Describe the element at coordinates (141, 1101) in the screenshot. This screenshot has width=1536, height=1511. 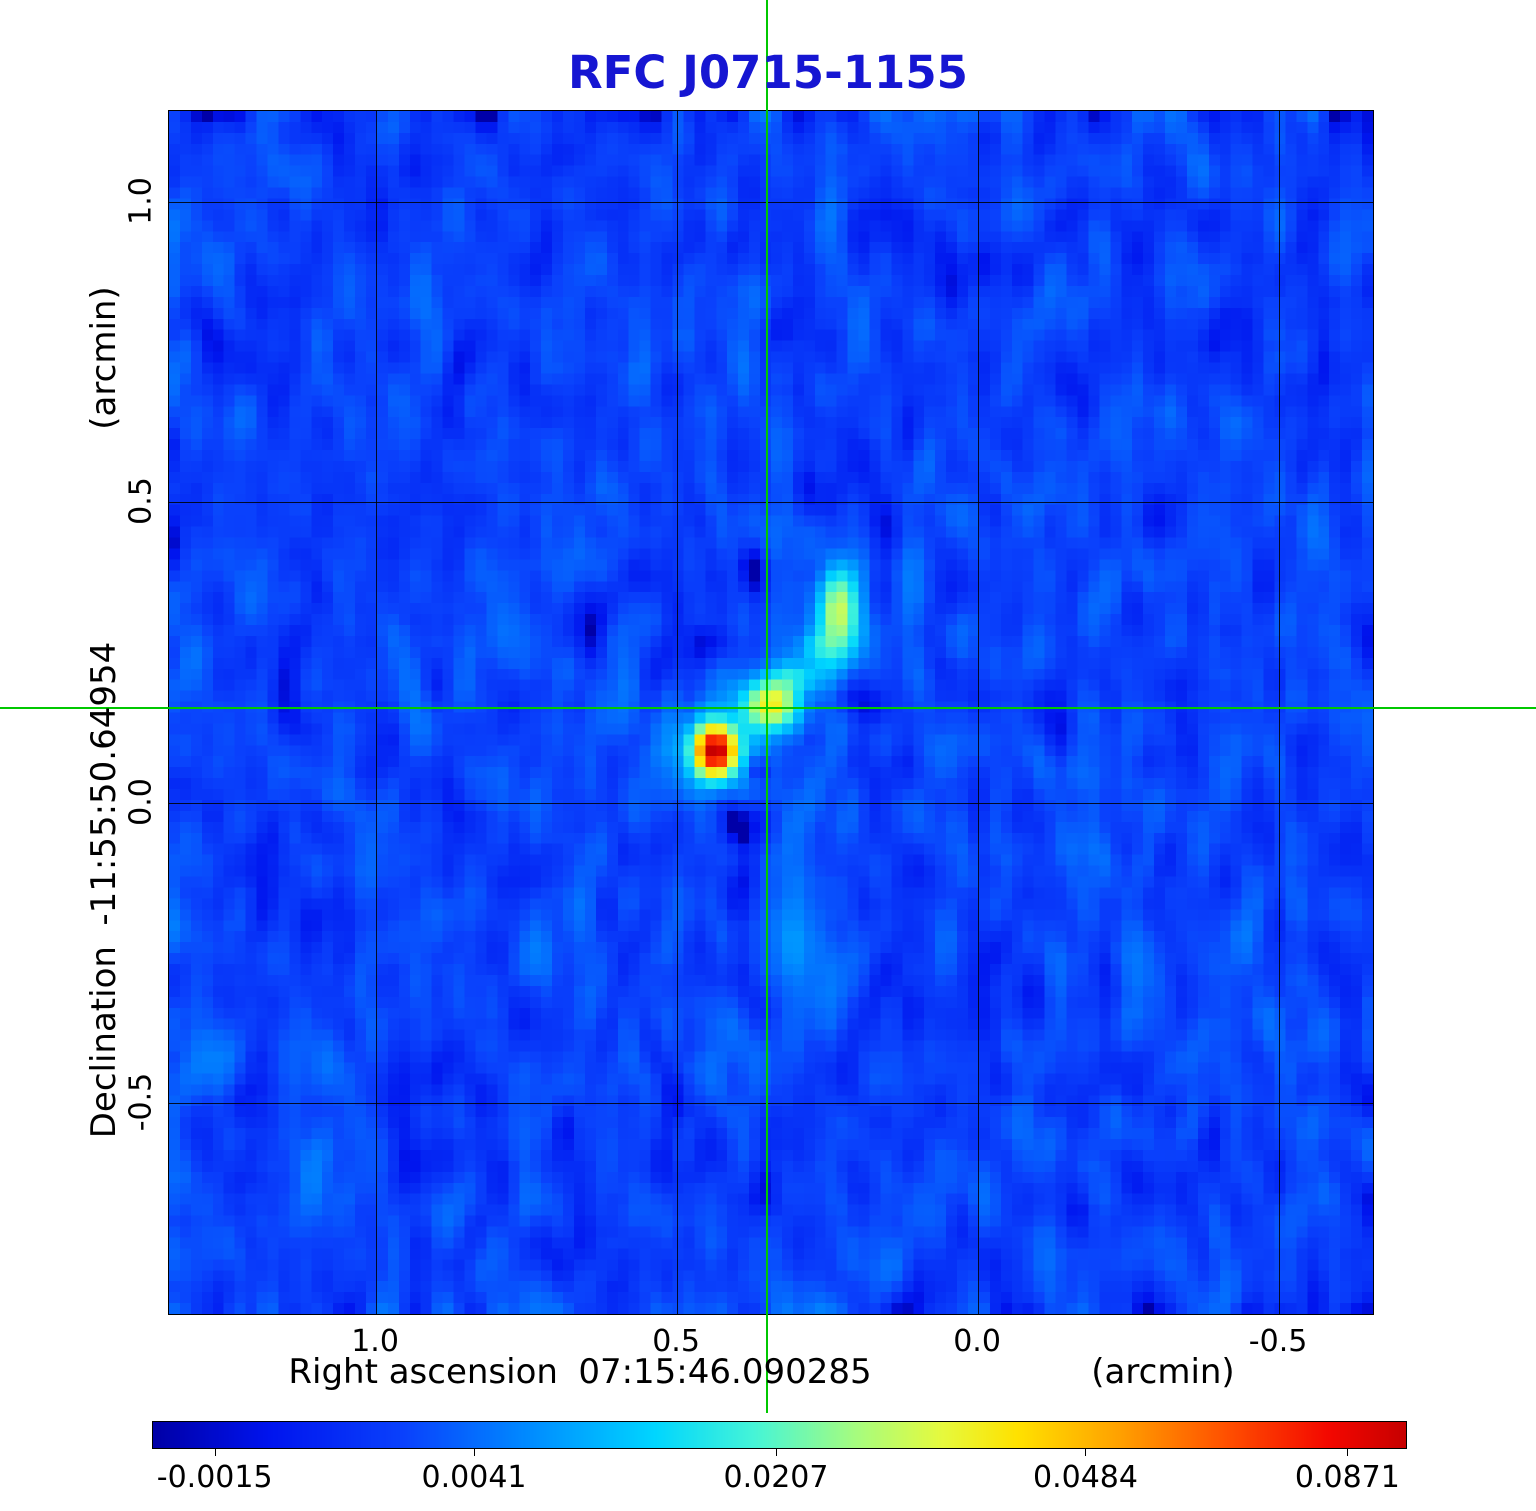
I see `y-tick-label: -0.5` at that location.